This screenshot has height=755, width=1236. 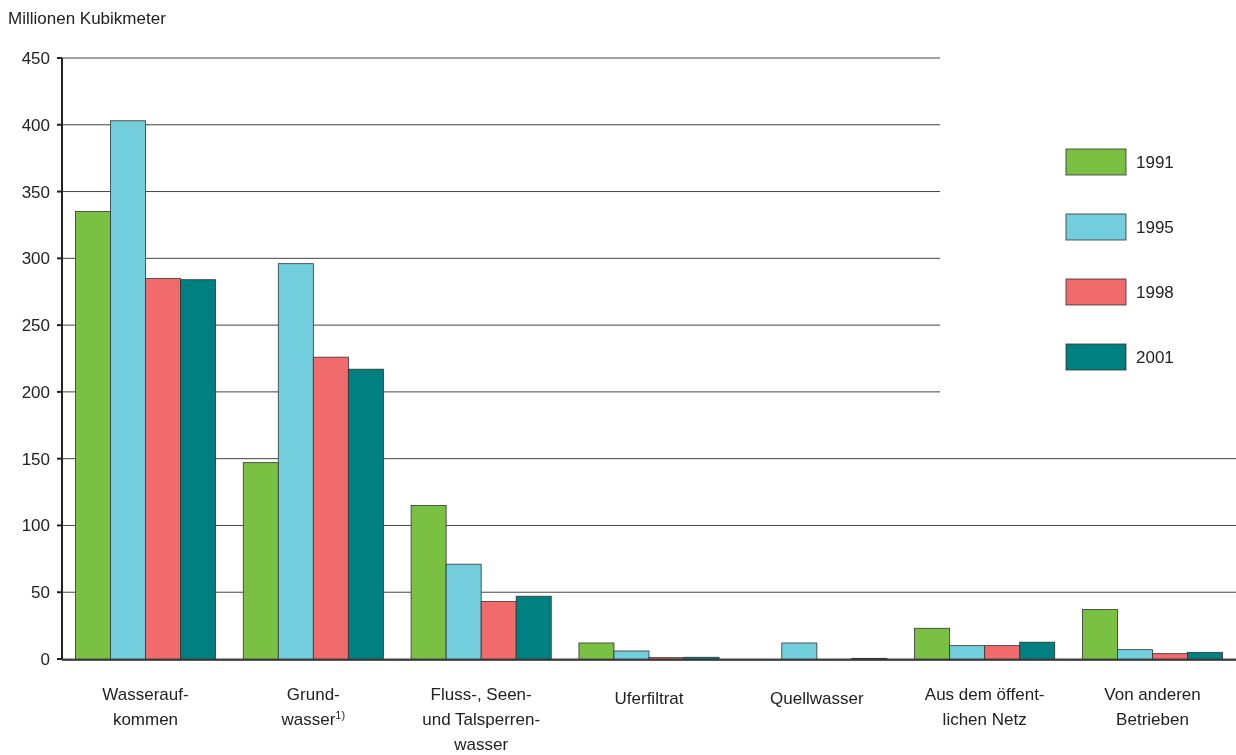 I want to click on y-tick-label: 50, so click(x=40, y=593).